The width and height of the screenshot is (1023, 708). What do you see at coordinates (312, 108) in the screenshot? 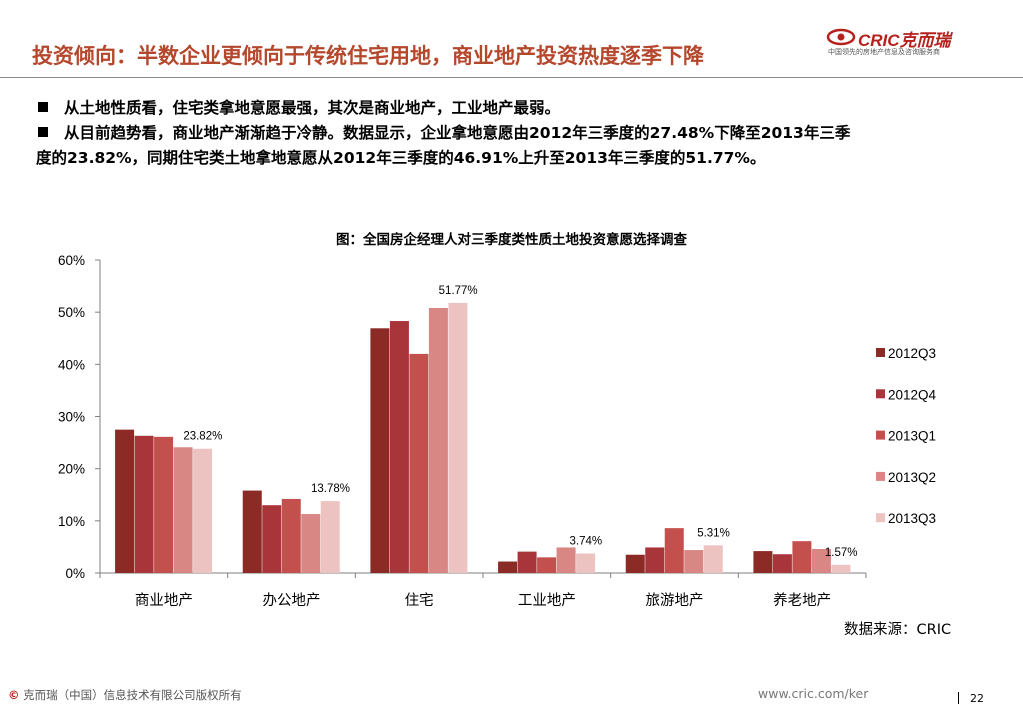
I see `bullet-text: 从土地性质看，住宅类拿地意愿最强，其次是商业地产，工业地产最弱。` at bounding box center [312, 108].